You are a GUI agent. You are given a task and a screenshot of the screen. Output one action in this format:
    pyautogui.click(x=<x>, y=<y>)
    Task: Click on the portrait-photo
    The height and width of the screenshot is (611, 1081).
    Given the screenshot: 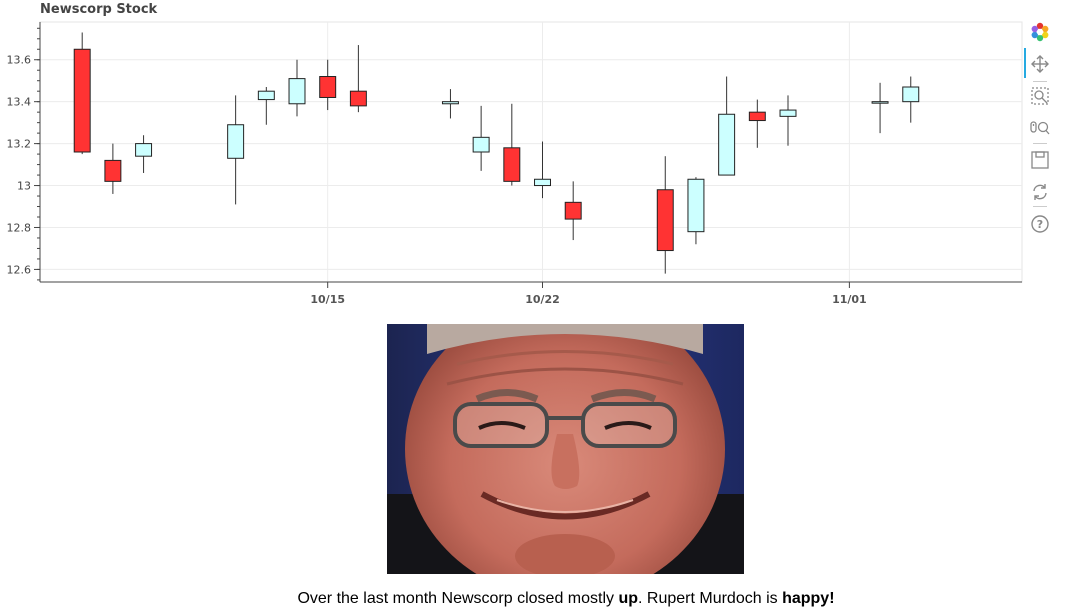 What is the action you would take?
    pyautogui.click(x=565, y=449)
    